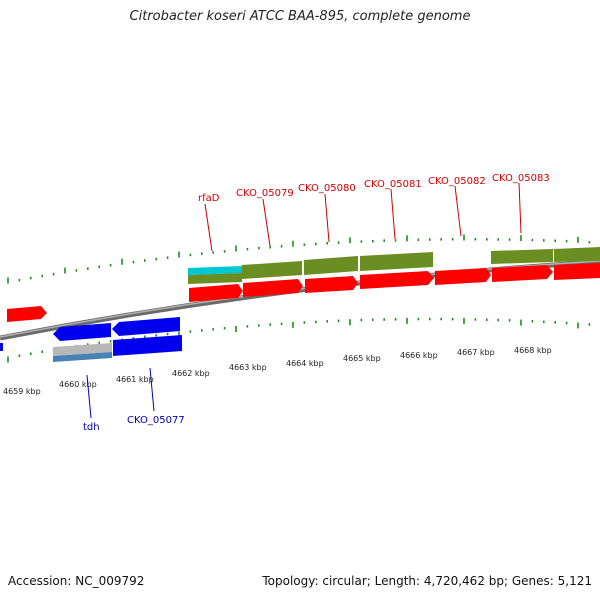 The image size is (600, 600). Describe the element at coordinates (533, 350) in the screenshot. I see `tick-label: 4668 kbp` at that location.